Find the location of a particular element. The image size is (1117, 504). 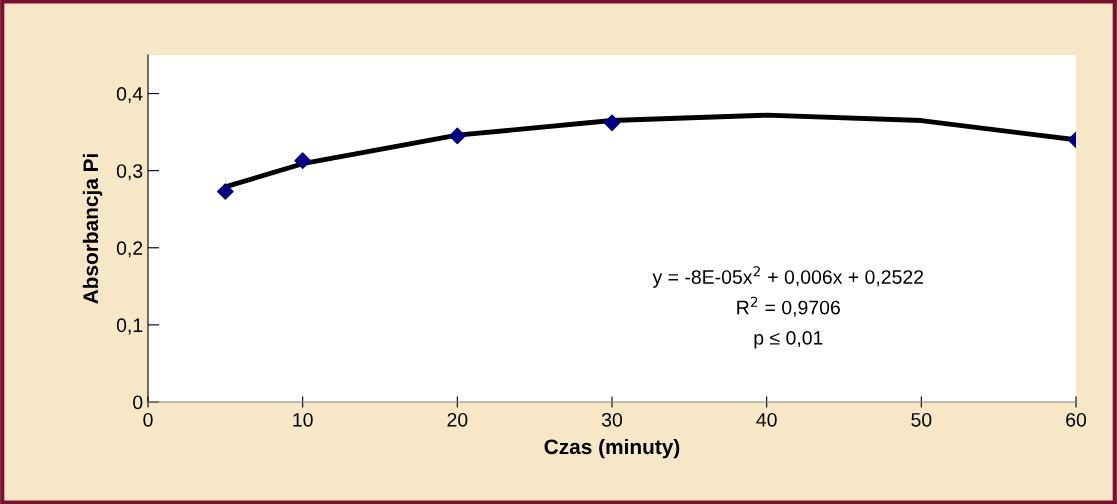

annotation: R$^{2}$ = 0,9706 is located at coordinates (788, 306).